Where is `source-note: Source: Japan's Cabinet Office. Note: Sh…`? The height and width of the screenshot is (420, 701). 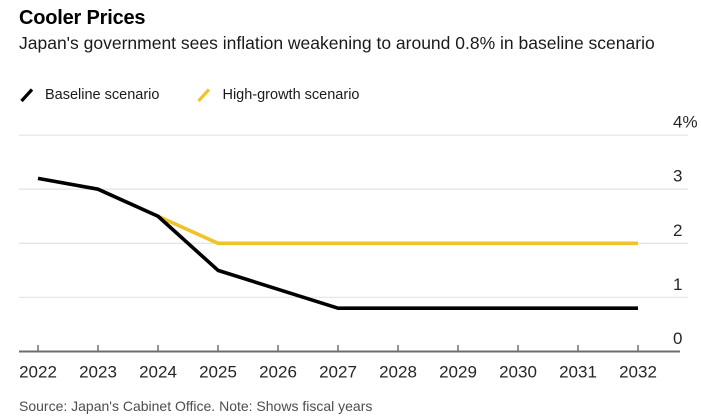 source-note: Source: Japan's Cabinet Office. Note: Sh… is located at coordinates (196, 406).